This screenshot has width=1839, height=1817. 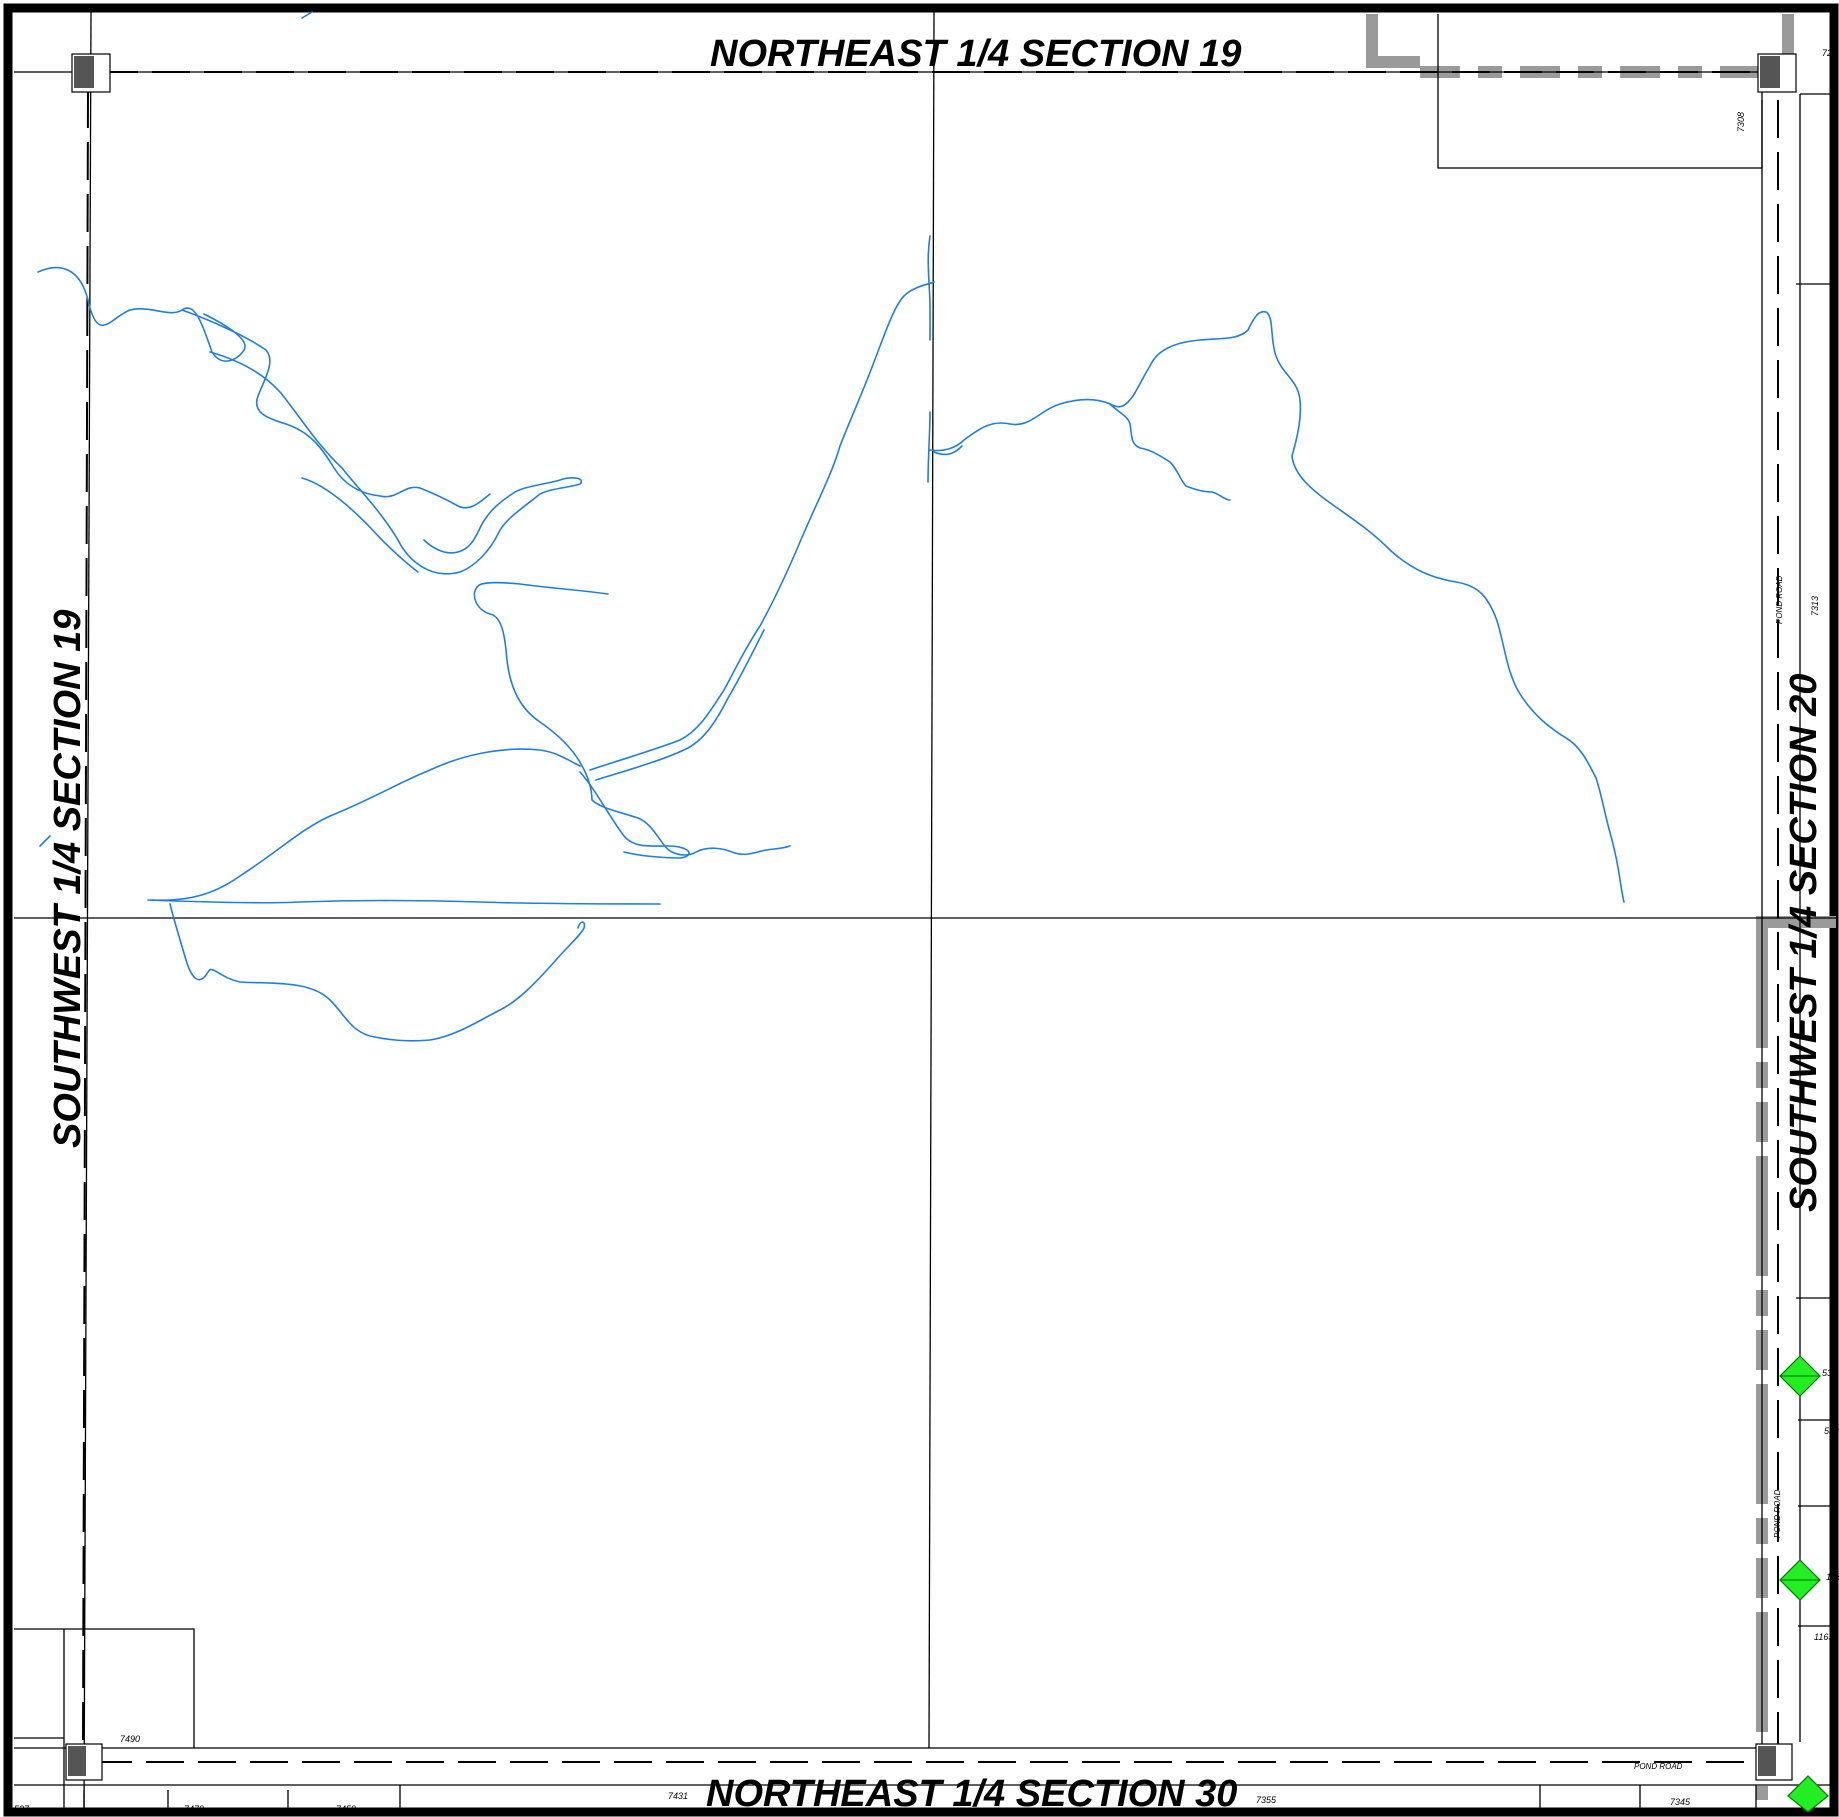 I want to click on parcel-number: 729, so click(x=1829, y=53).